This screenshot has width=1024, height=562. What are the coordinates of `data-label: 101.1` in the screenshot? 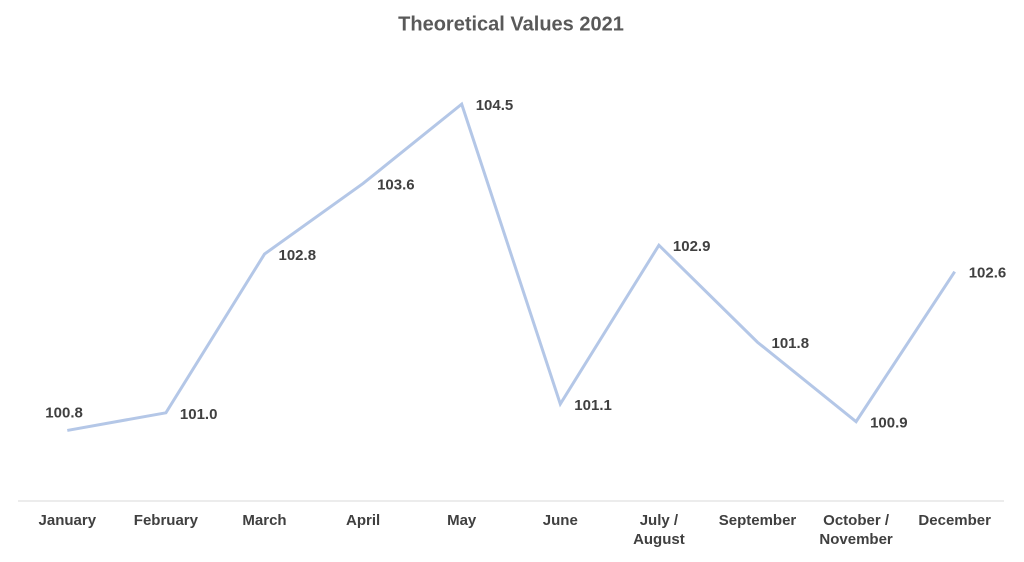 It's located at (593, 405).